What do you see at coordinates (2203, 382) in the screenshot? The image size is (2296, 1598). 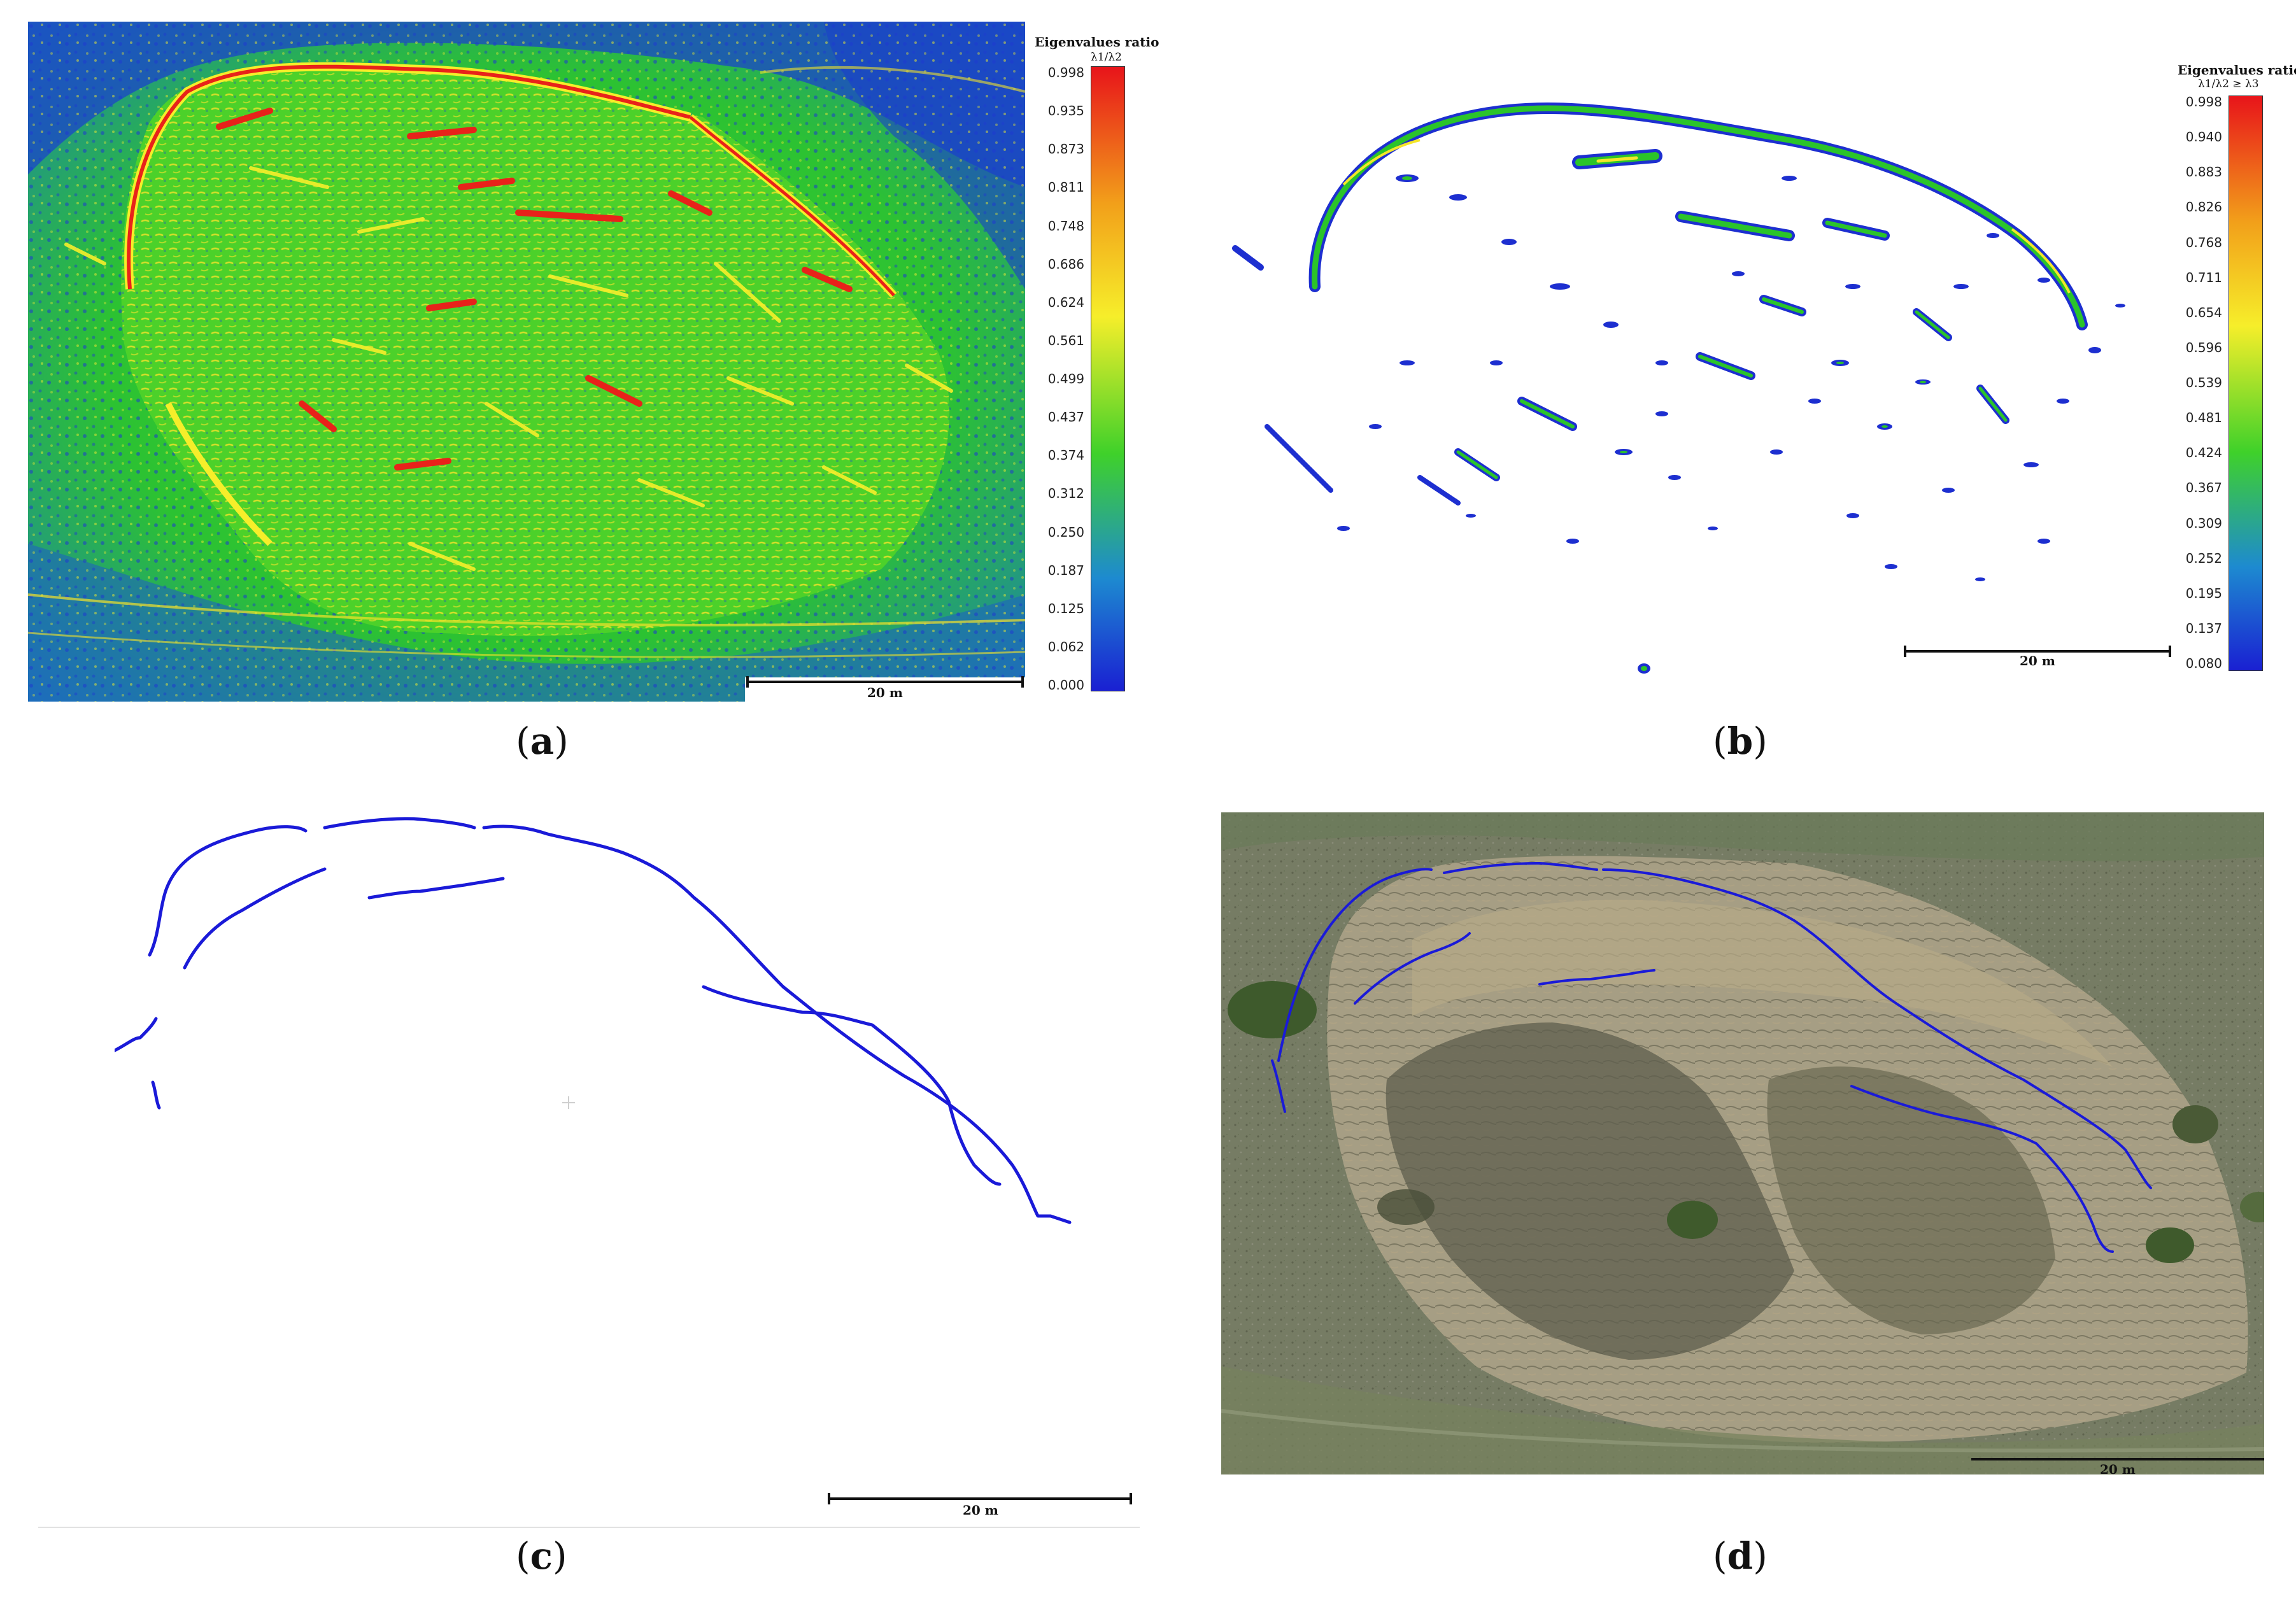 I see `colorbar-tick-label: 0.539` at bounding box center [2203, 382].